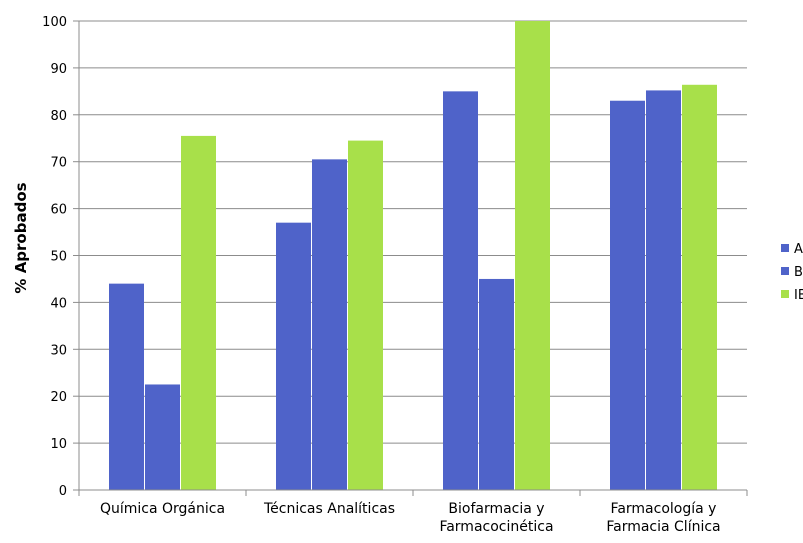 This screenshot has width=803, height=543. I want to click on x-tick-label: Técnicas Analíticas, so click(329, 509).